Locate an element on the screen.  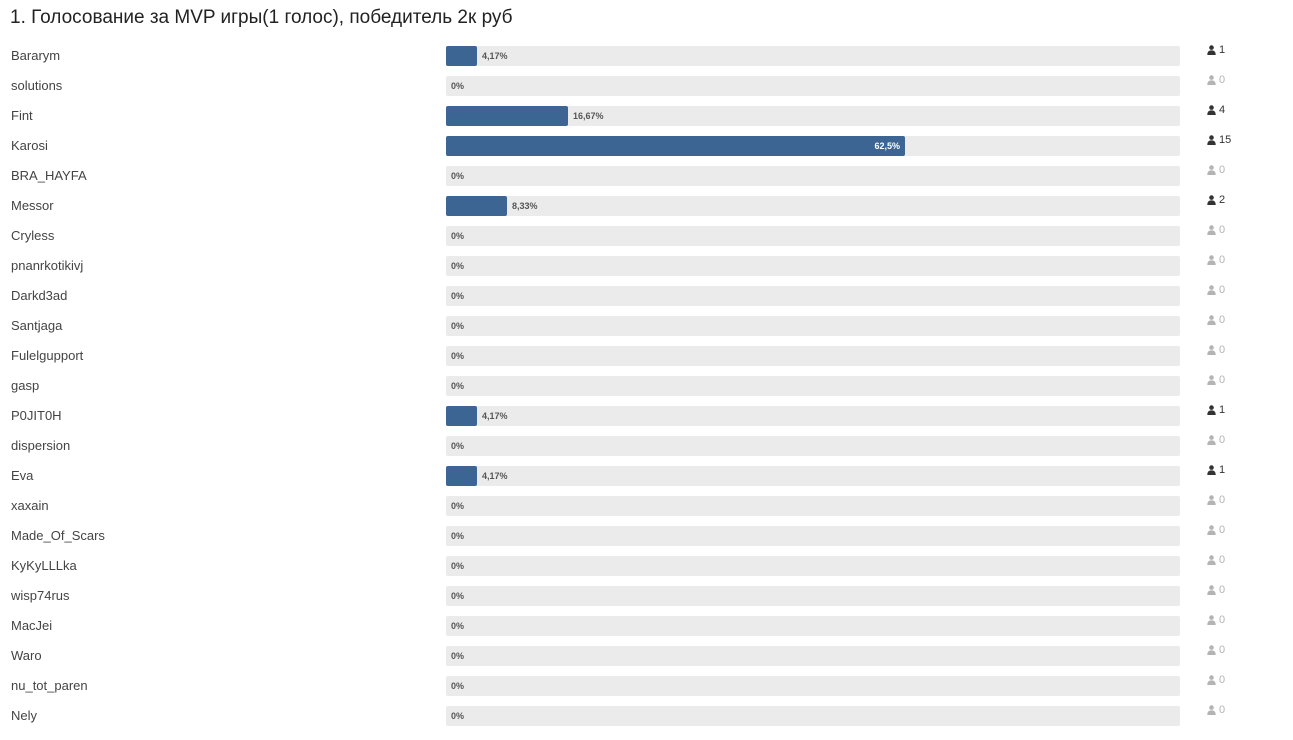
poll-option-row: wisp74rus 0% 0 is located at coordinates (646, 595).